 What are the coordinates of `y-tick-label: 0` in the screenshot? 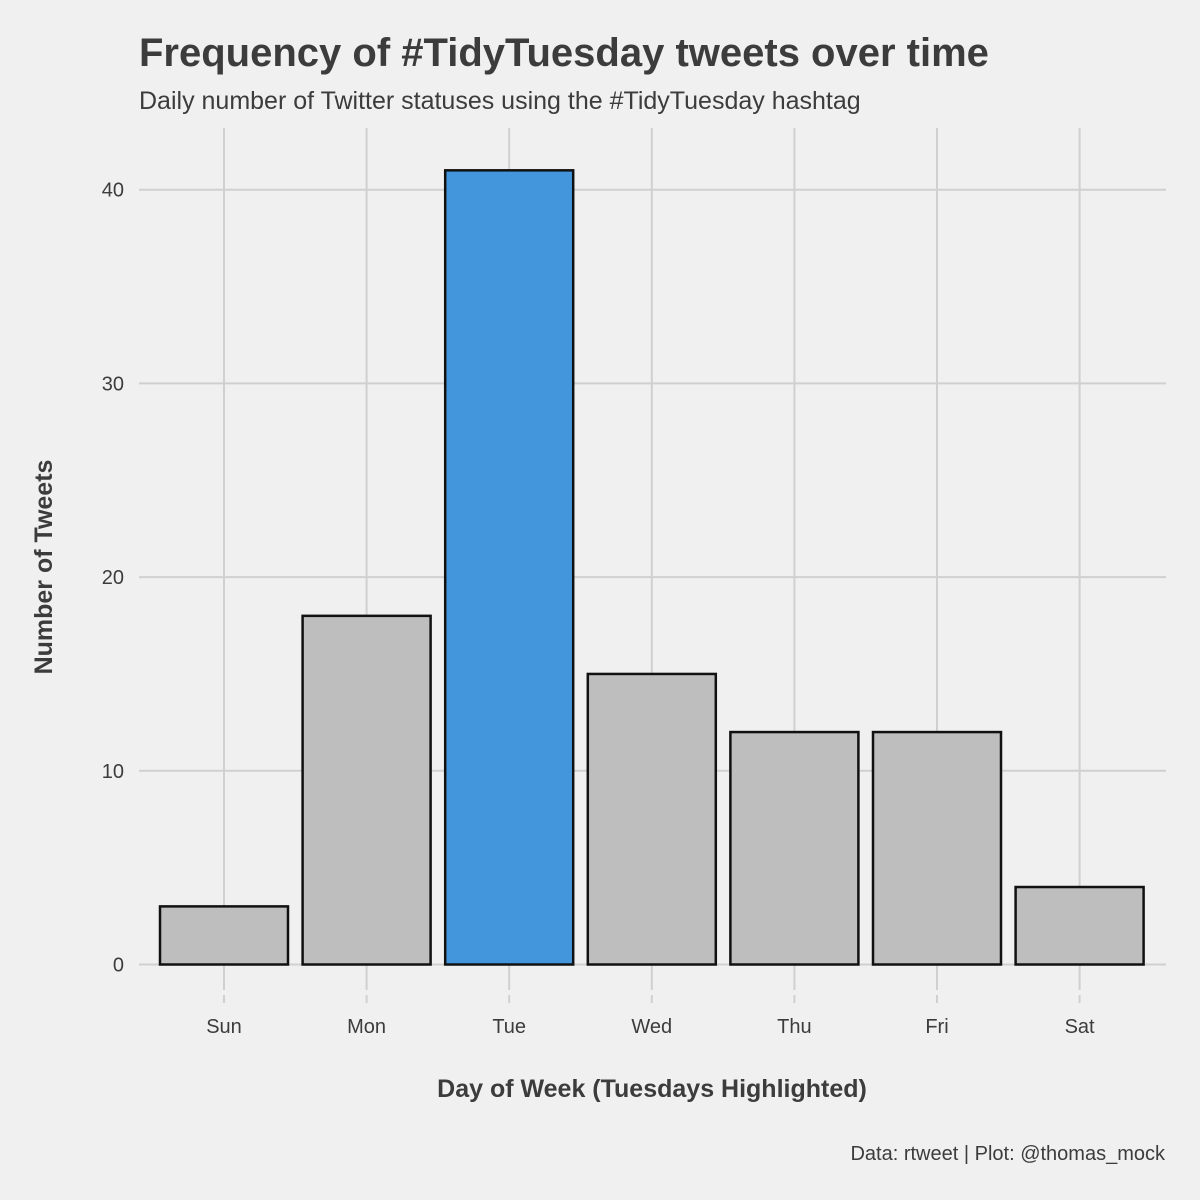 It's located at (118, 966).